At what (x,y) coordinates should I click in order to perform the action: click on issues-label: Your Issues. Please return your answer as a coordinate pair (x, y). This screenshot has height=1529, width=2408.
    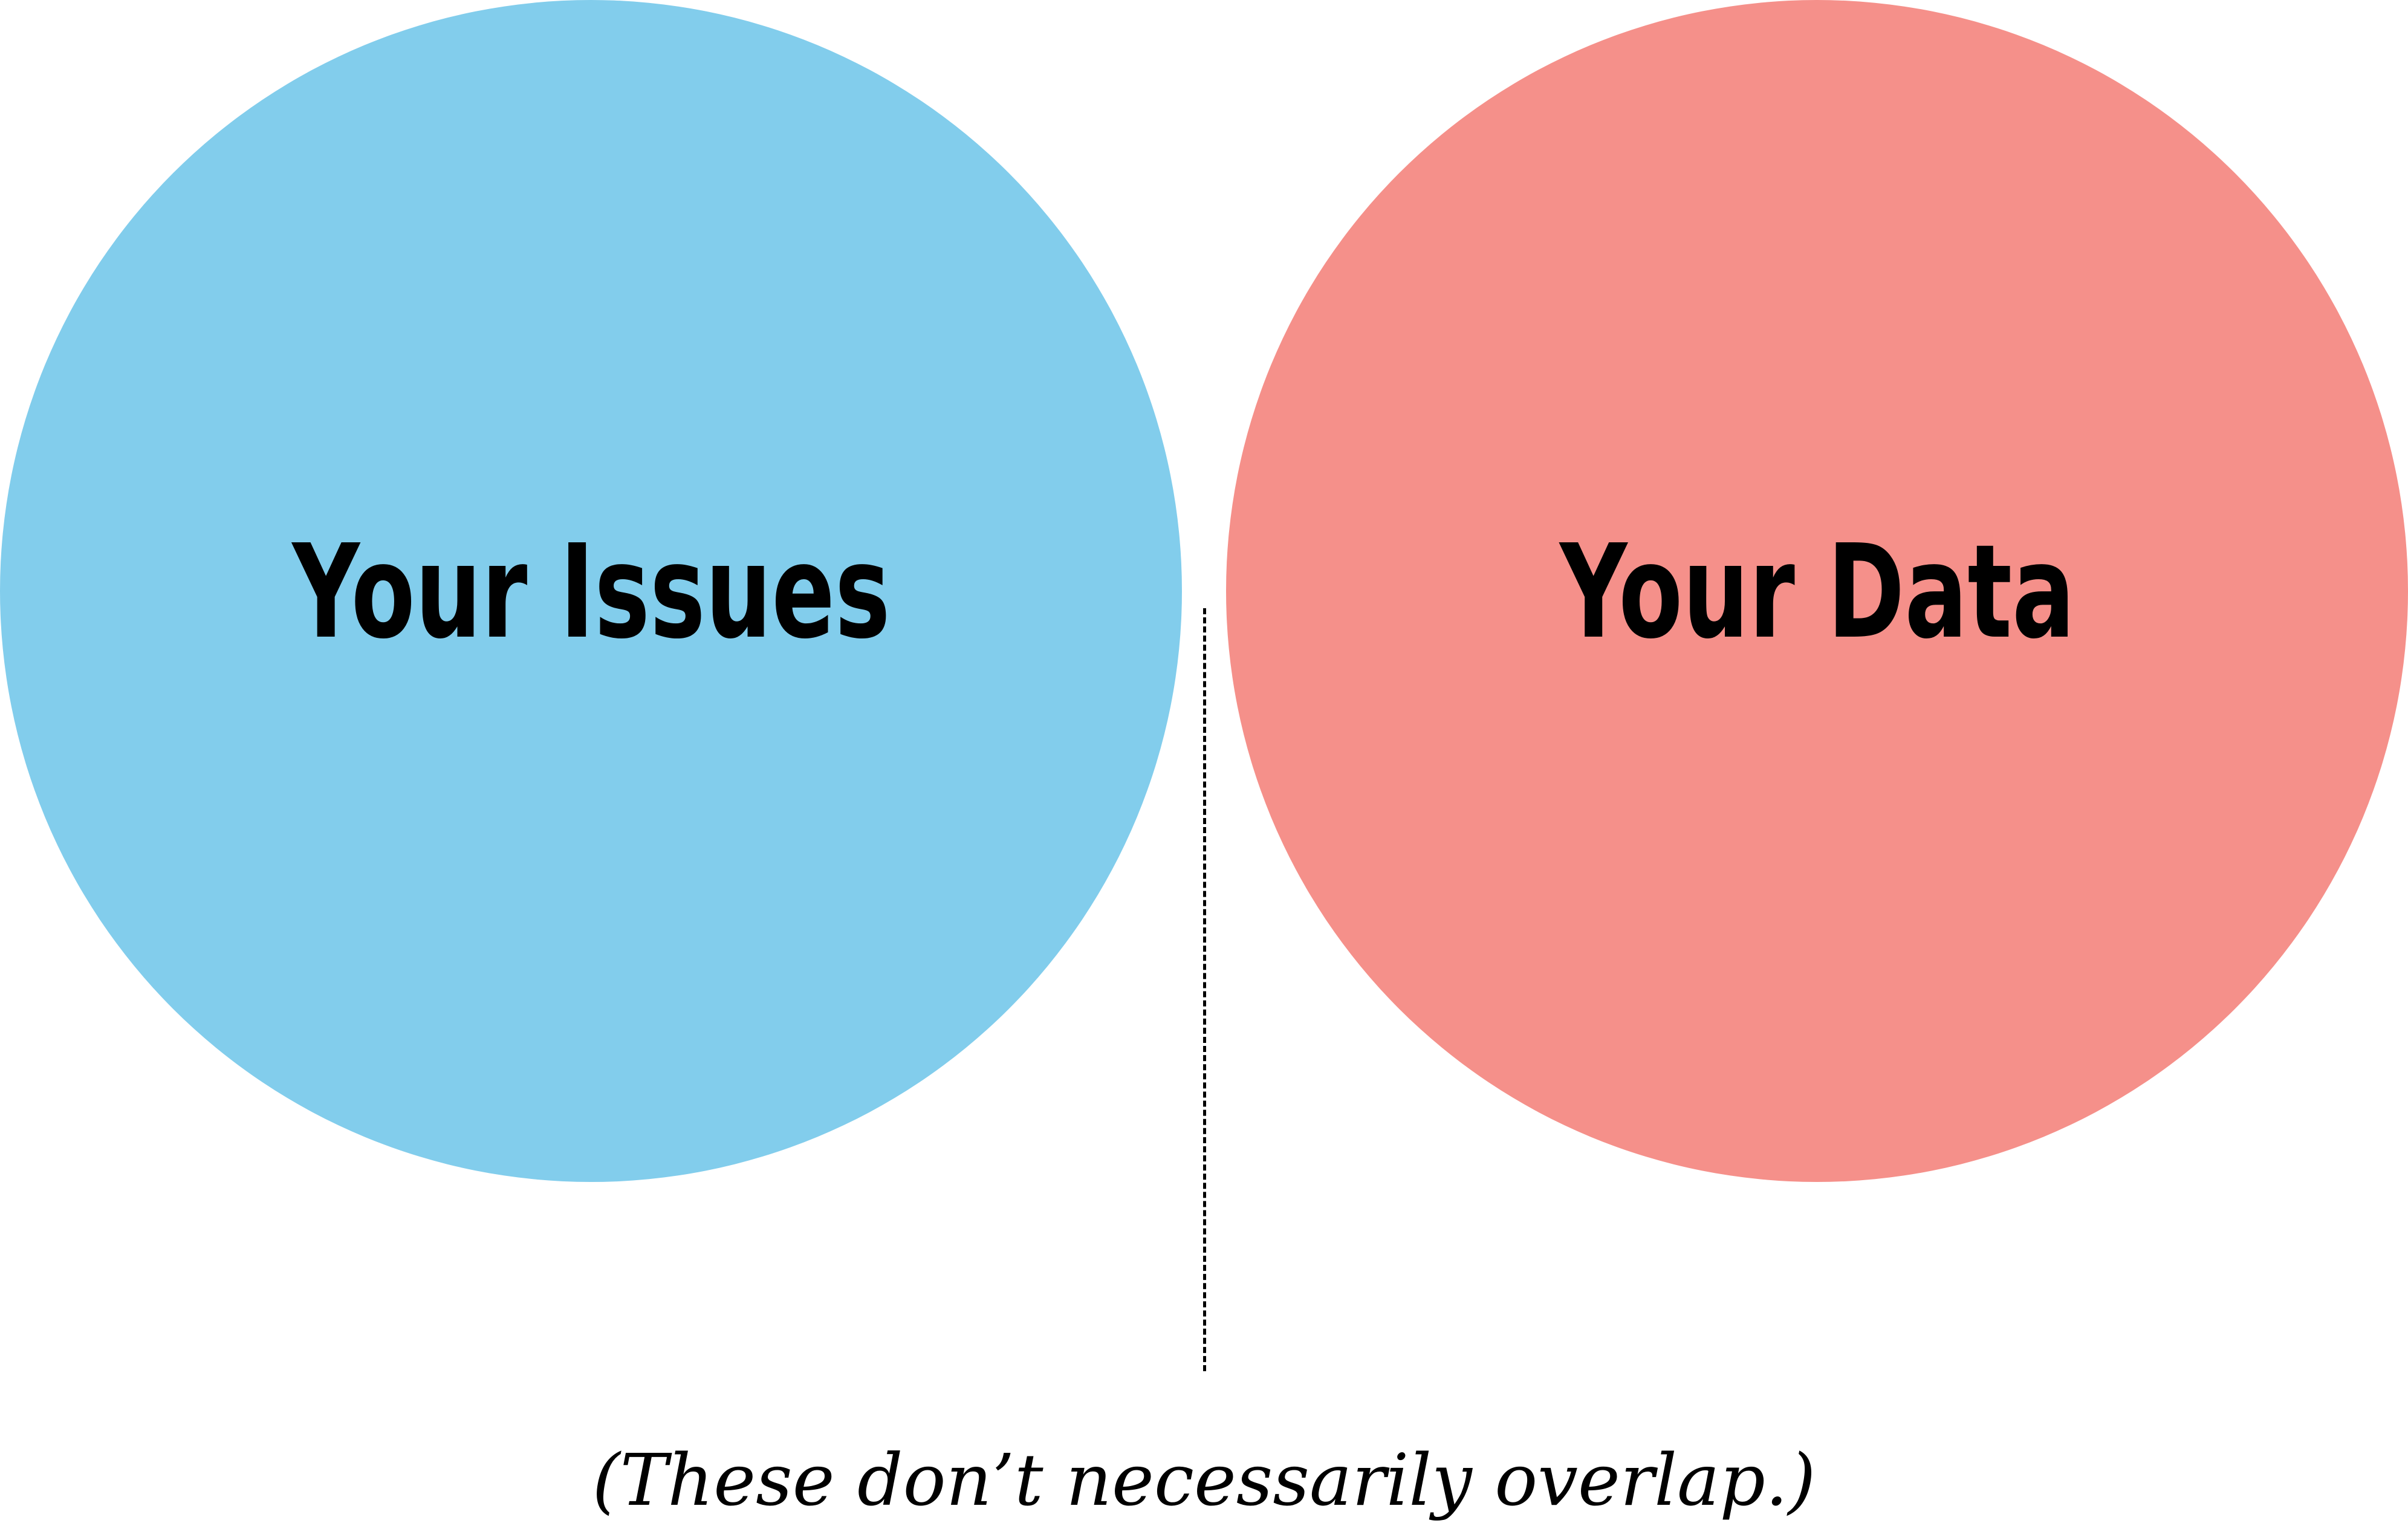
    Looking at the image, I should click on (591, 592).